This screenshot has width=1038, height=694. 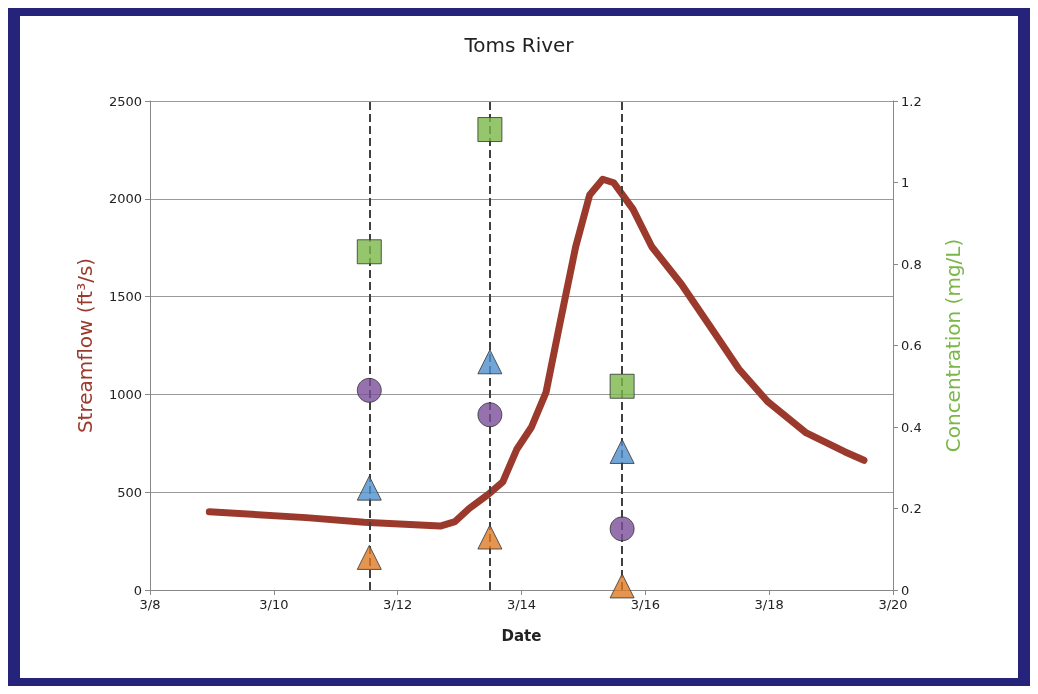 What do you see at coordinates (125, 297) in the screenshot?
I see `y-tick-label: 1500` at bounding box center [125, 297].